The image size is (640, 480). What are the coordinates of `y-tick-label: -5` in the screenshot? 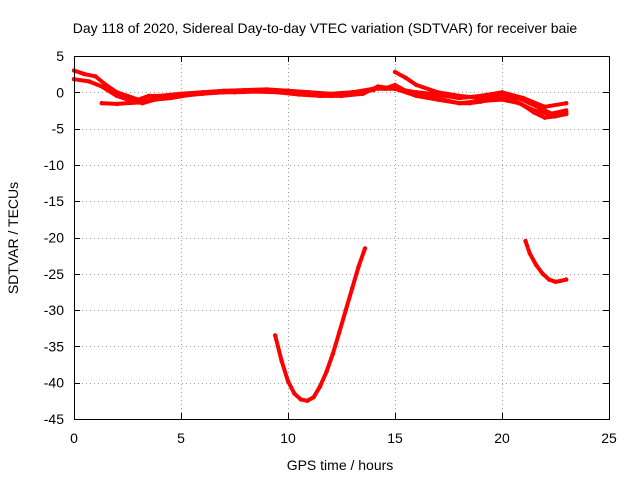 It's located at (58, 129).